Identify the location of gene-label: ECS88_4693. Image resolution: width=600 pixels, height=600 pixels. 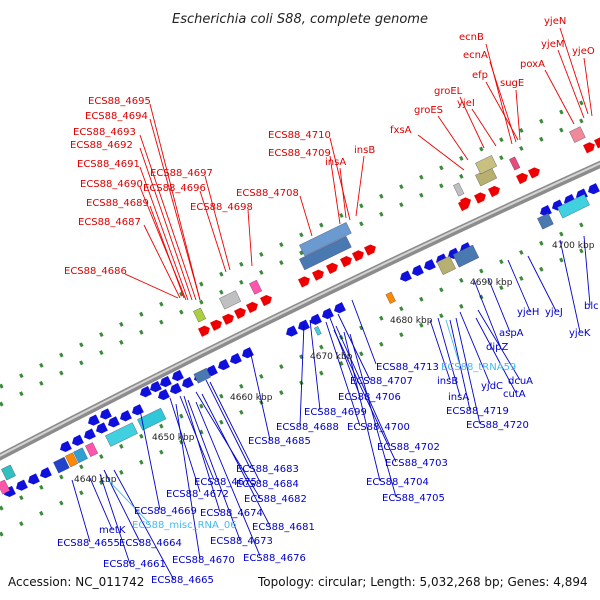
(104, 132).